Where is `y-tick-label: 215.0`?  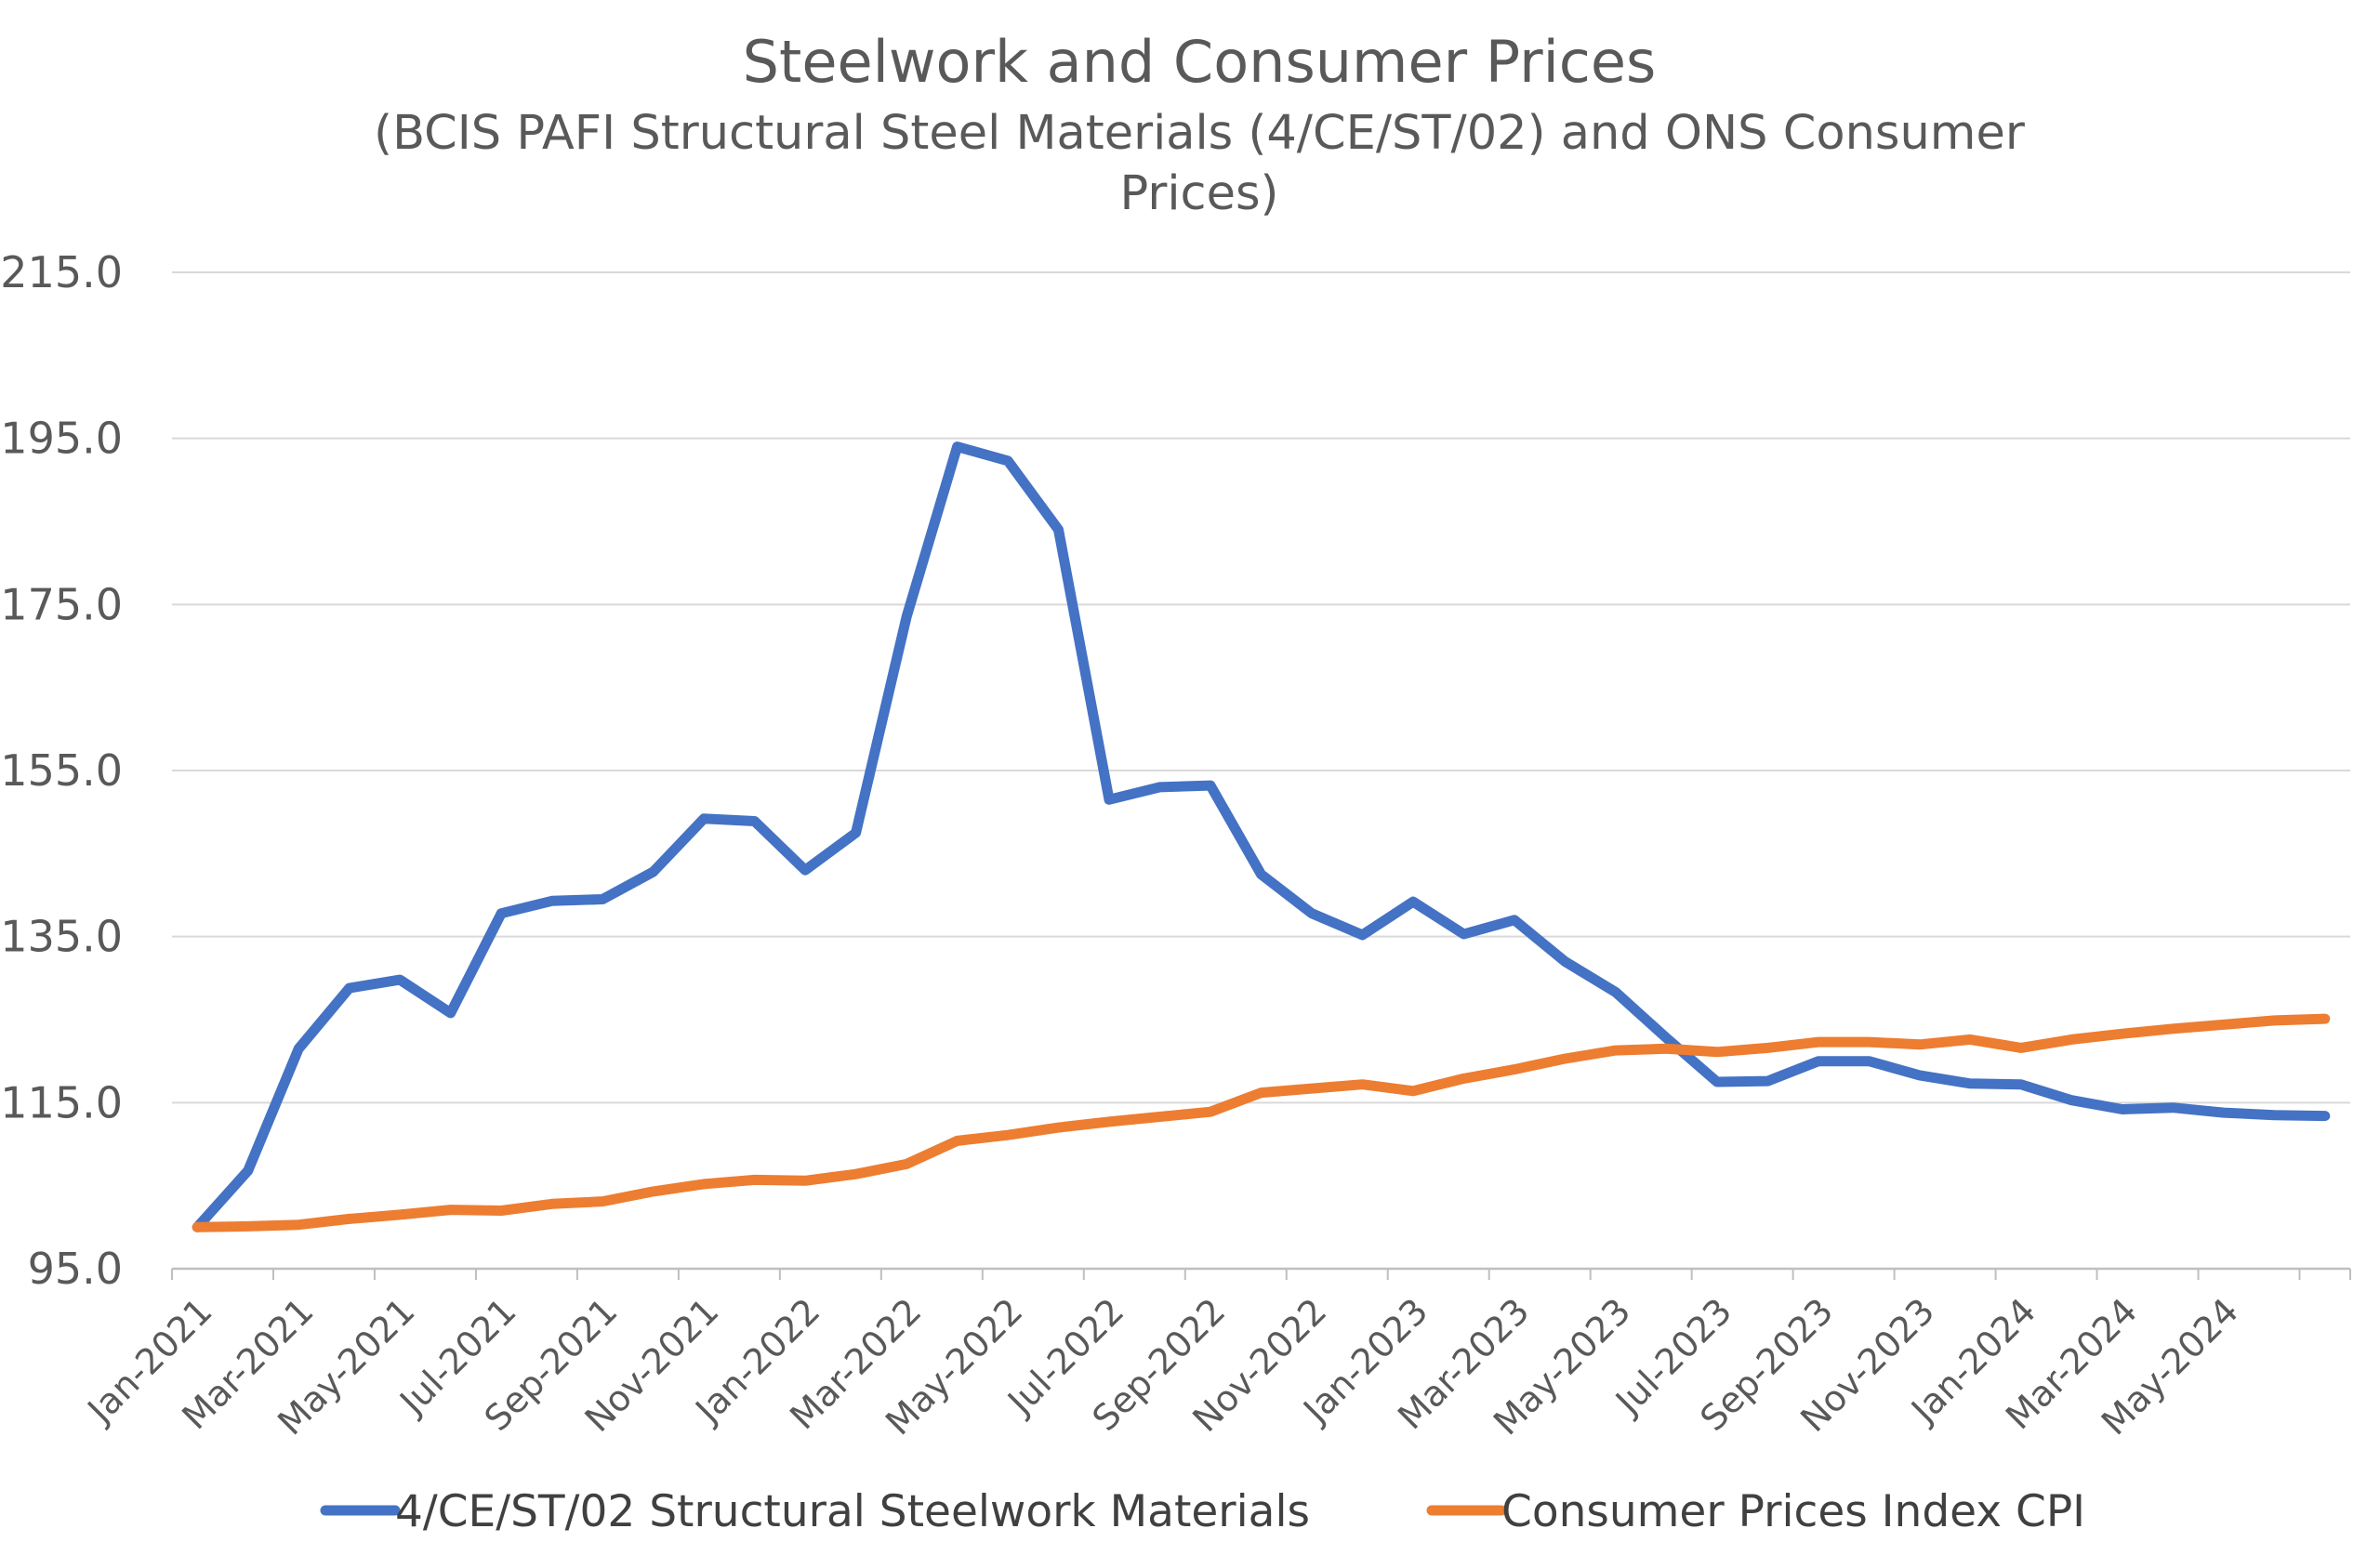
y-tick-label: 215.0 is located at coordinates (61, 272).